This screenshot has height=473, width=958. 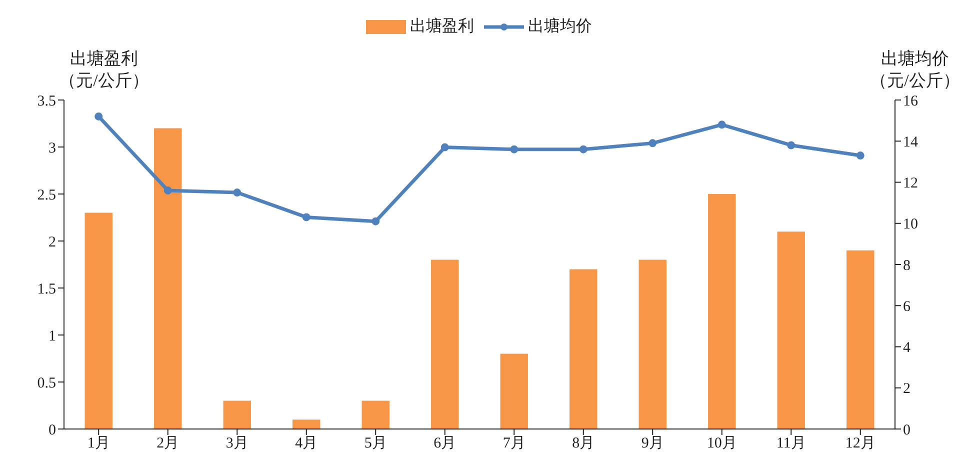 I want to click on y-tick-label: 1.5, so click(x=46, y=289).